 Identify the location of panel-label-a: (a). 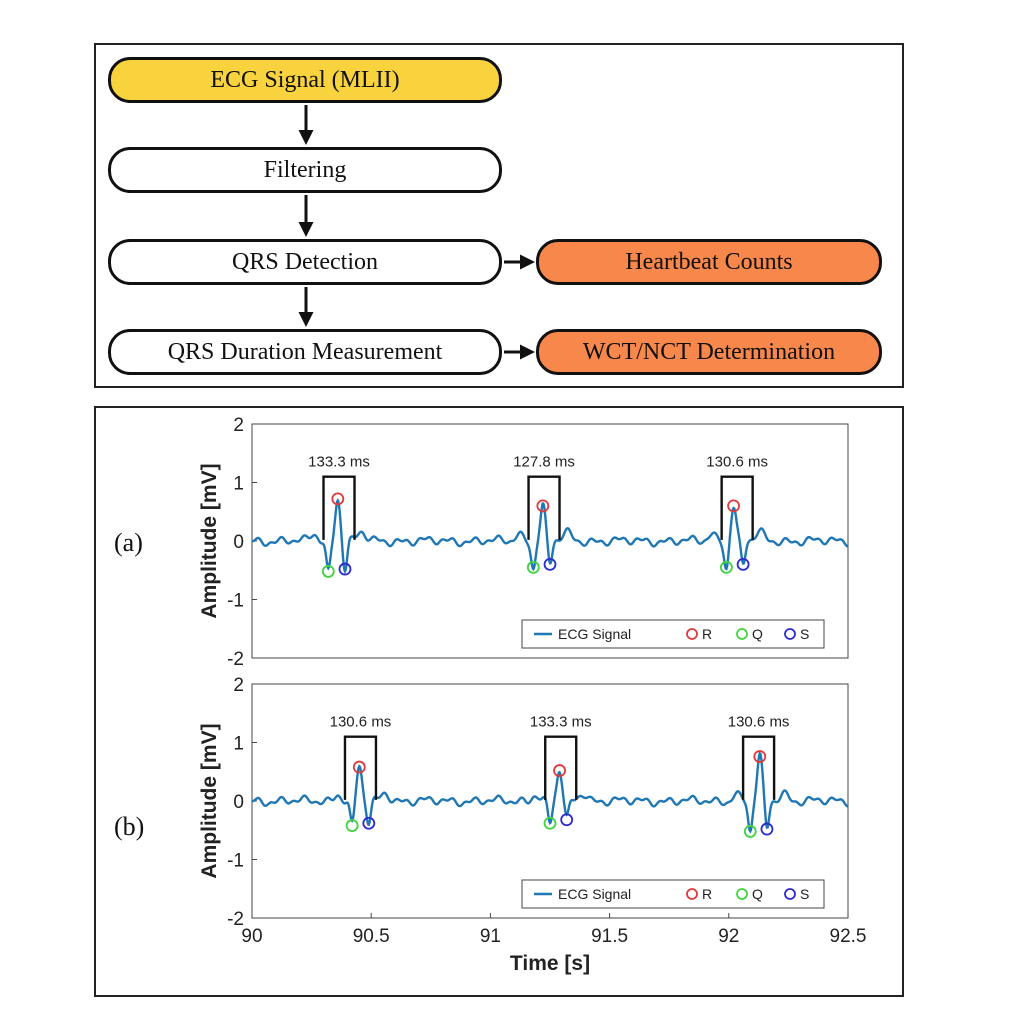
(128, 542).